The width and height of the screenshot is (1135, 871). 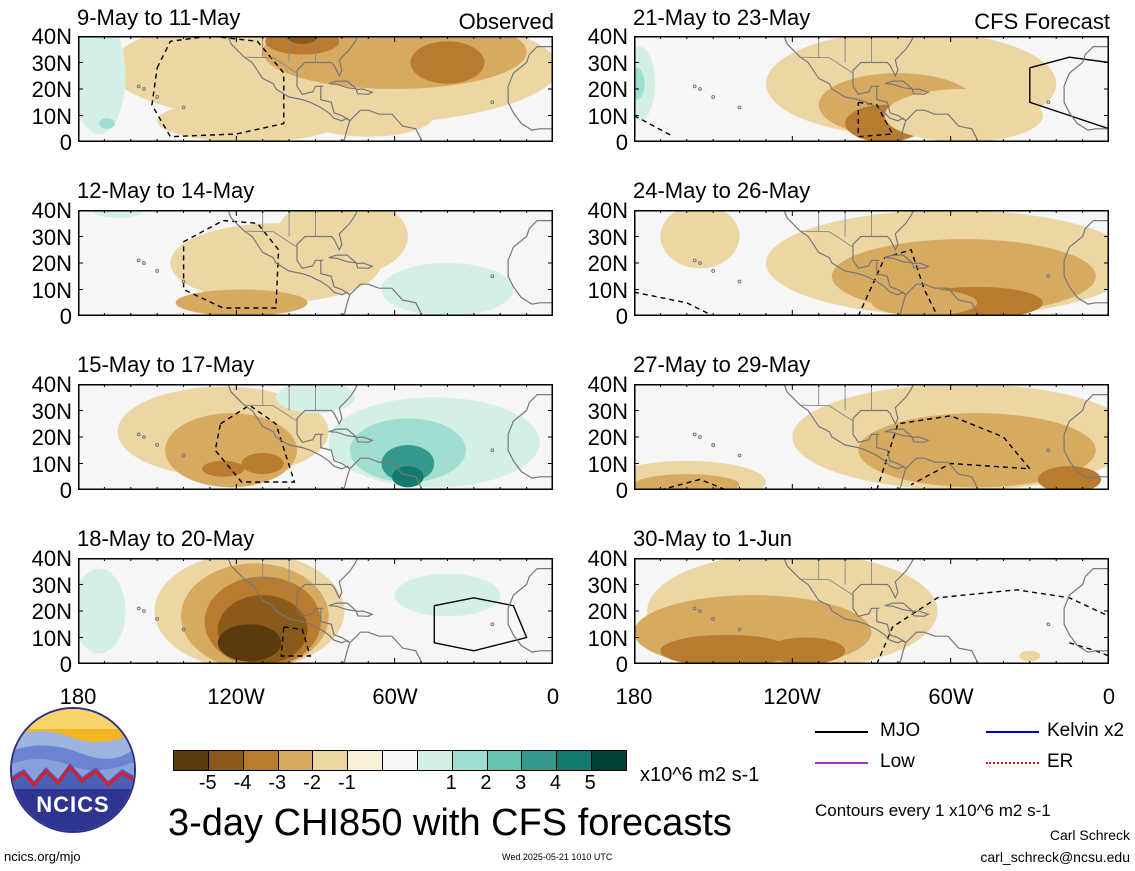 What do you see at coordinates (42, 856) in the screenshot?
I see `footer-url: ncics.org/mjo` at bounding box center [42, 856].